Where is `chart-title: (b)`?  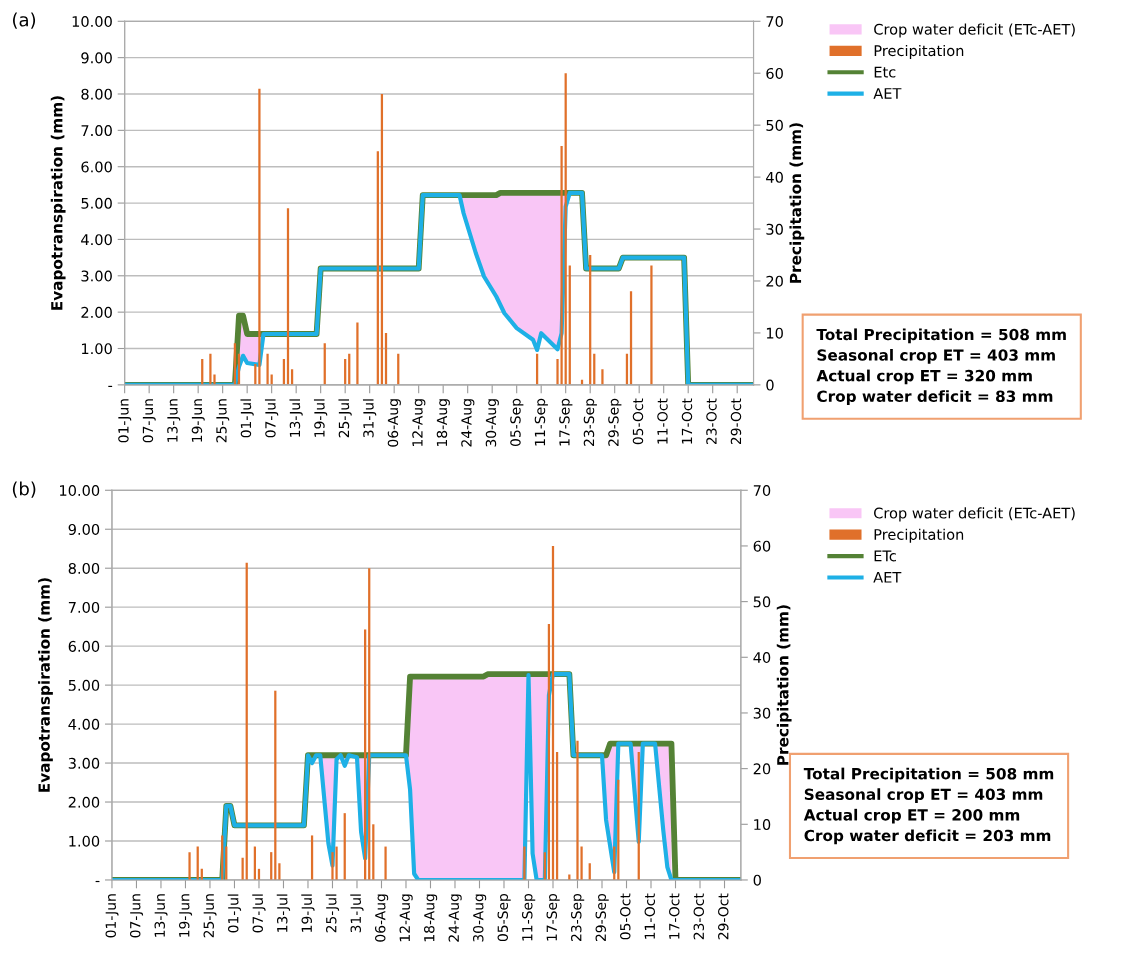
chart-title: (b) is located at coordinates (24, 489).